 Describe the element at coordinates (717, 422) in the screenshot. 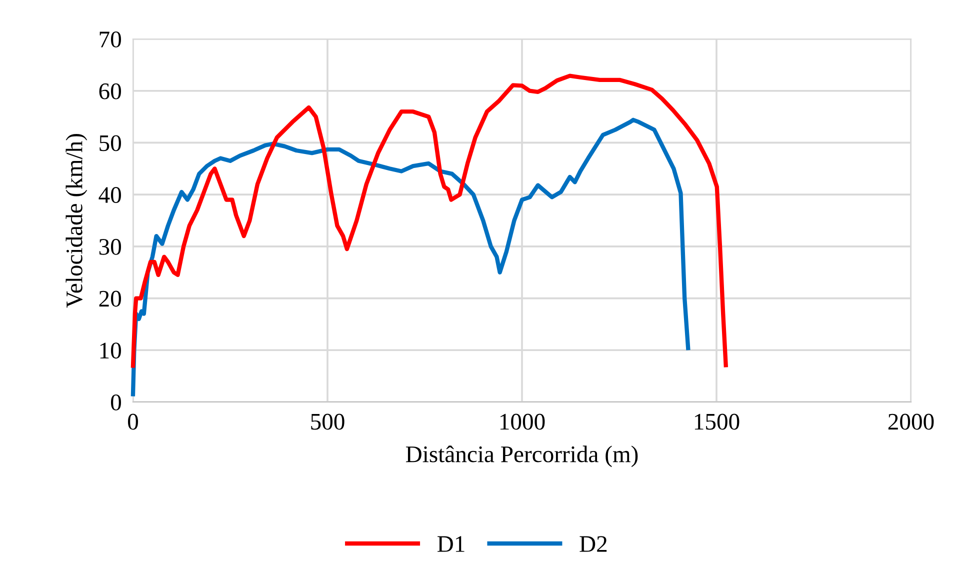

I see `x-tick-label: 1500` at that location.